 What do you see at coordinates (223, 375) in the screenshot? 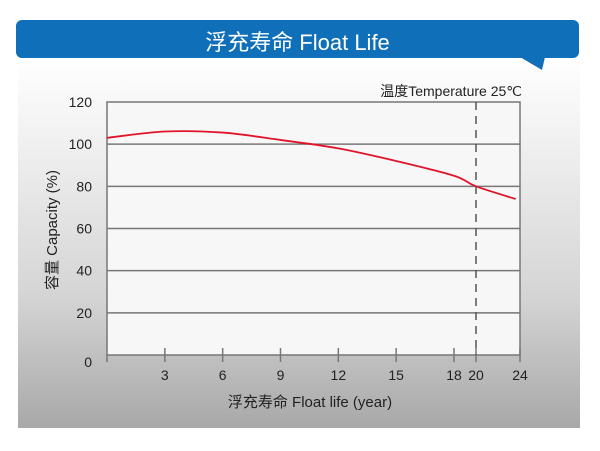
I see `x-tick-label-6: 6` at bounding box center [223, 375].